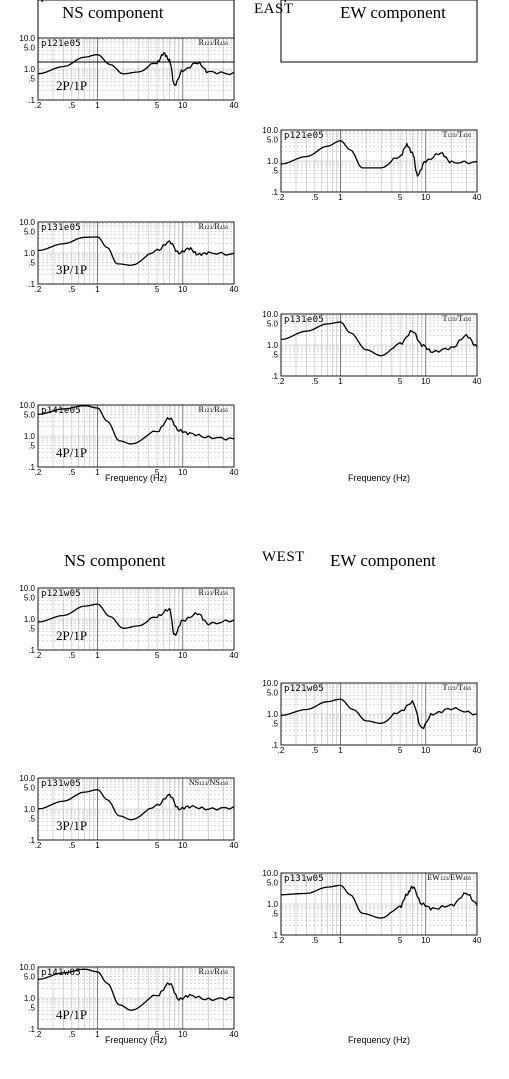 The width and height of the screenshot is (509, 1079). What do you see at coordinates (71, 452) in the screenshot?
I see `order-ratio-label: 4P/1P` at bounding box center [71, 452].